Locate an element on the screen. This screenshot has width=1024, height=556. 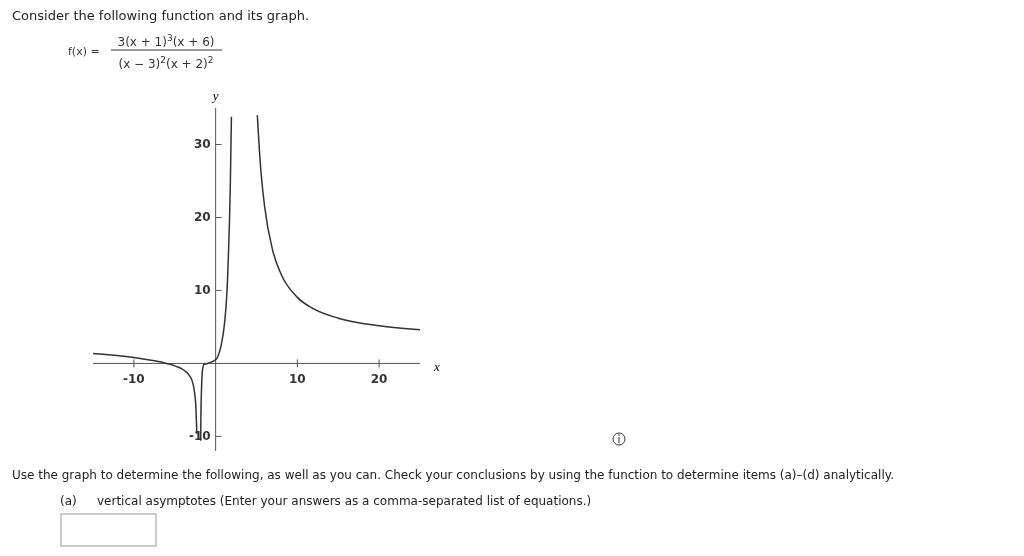
x-tick-label: 20 is located at coordinates (379, 379).